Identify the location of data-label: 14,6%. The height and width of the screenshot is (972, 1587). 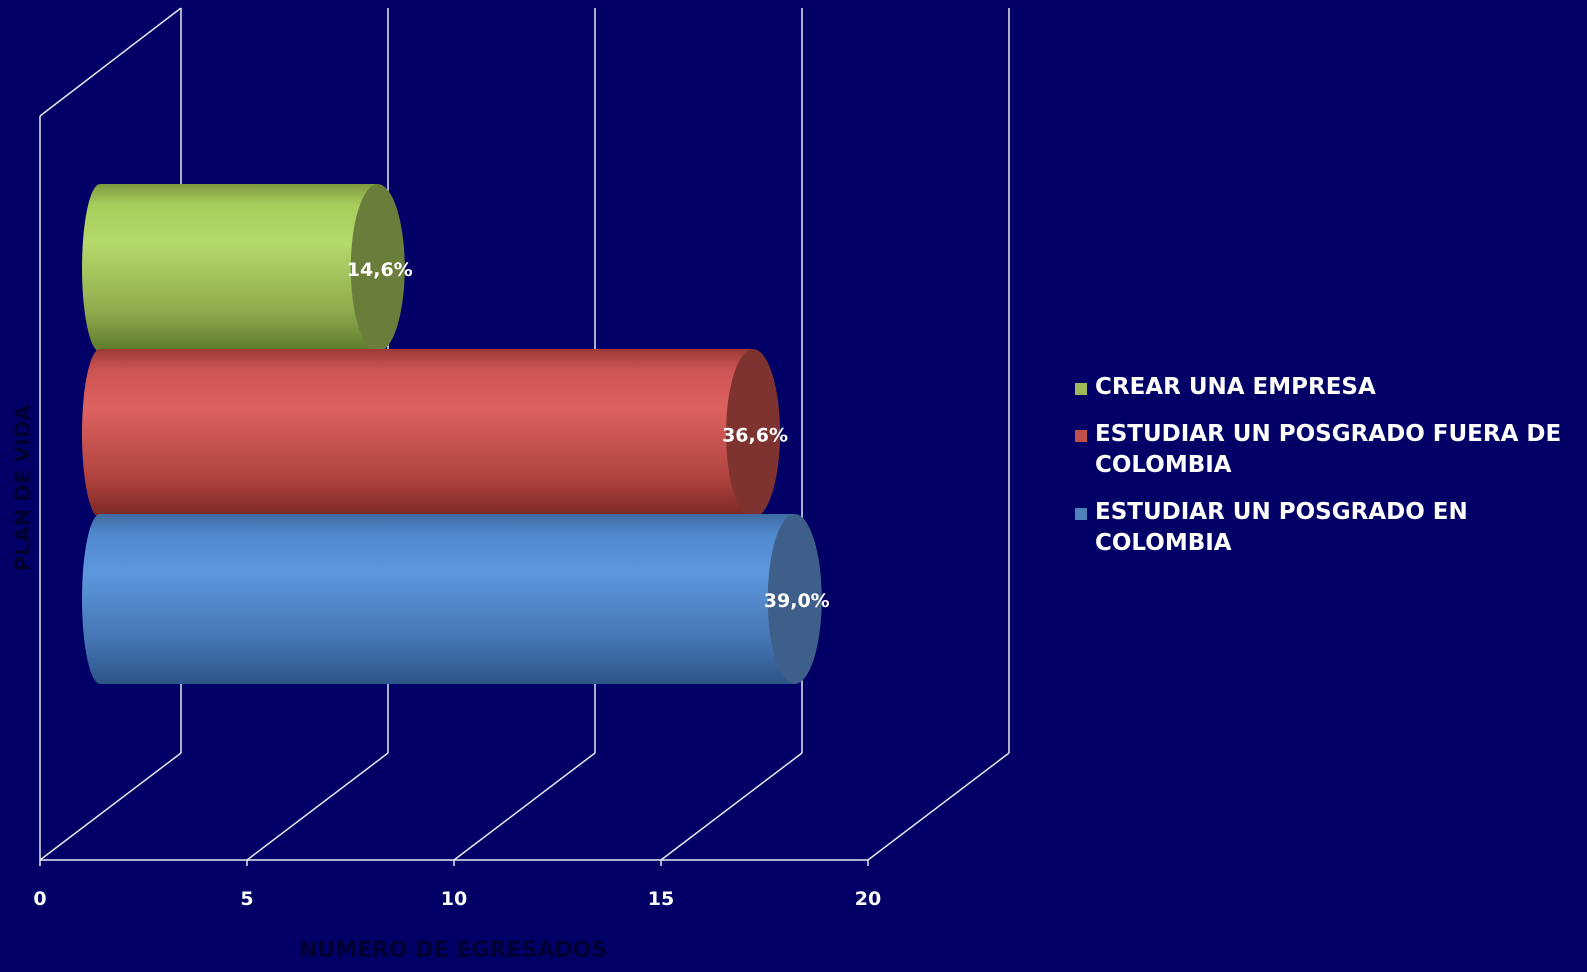
(380, 270).